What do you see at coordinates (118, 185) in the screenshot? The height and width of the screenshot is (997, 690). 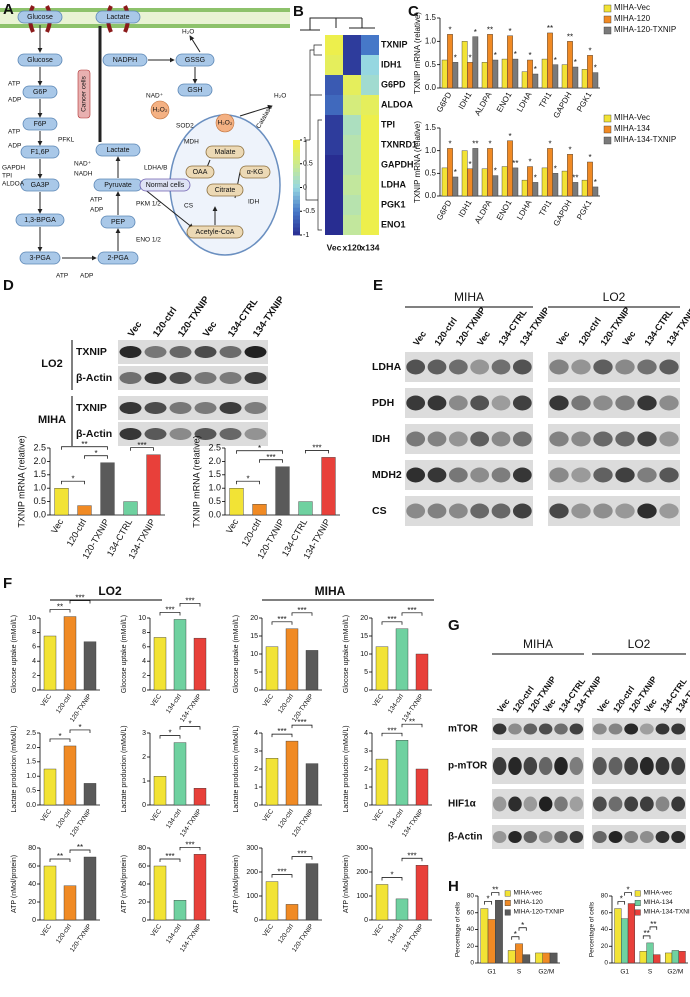 I see `node-label: Pyruvate` at bounding box center [118, 185].